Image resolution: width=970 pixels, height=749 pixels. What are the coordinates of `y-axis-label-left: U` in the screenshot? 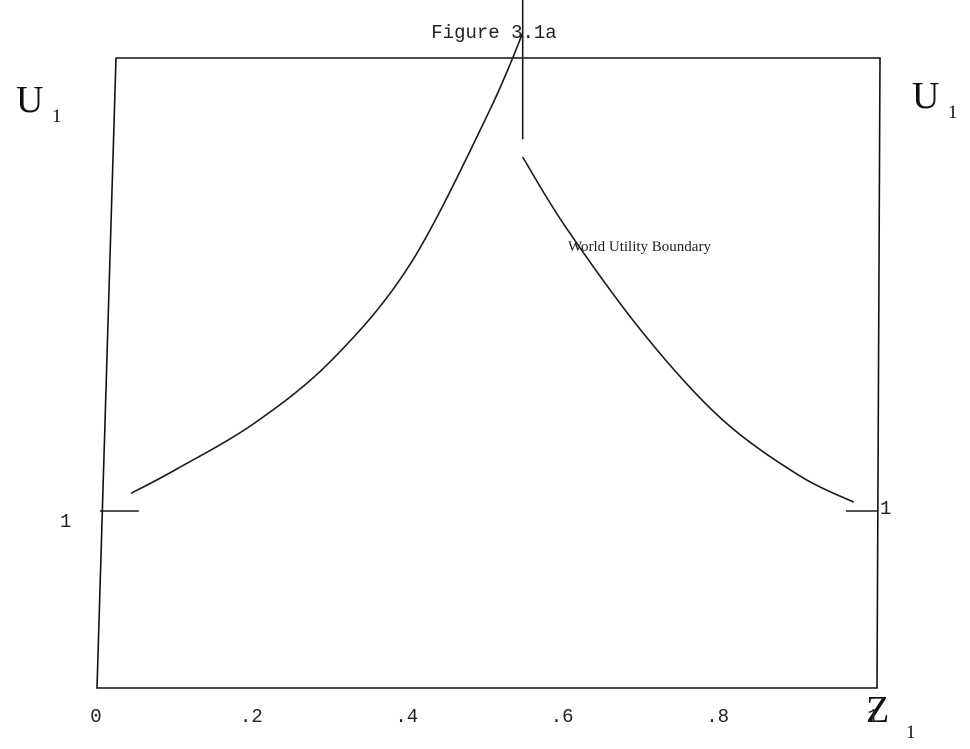 It's located at (29, 100).